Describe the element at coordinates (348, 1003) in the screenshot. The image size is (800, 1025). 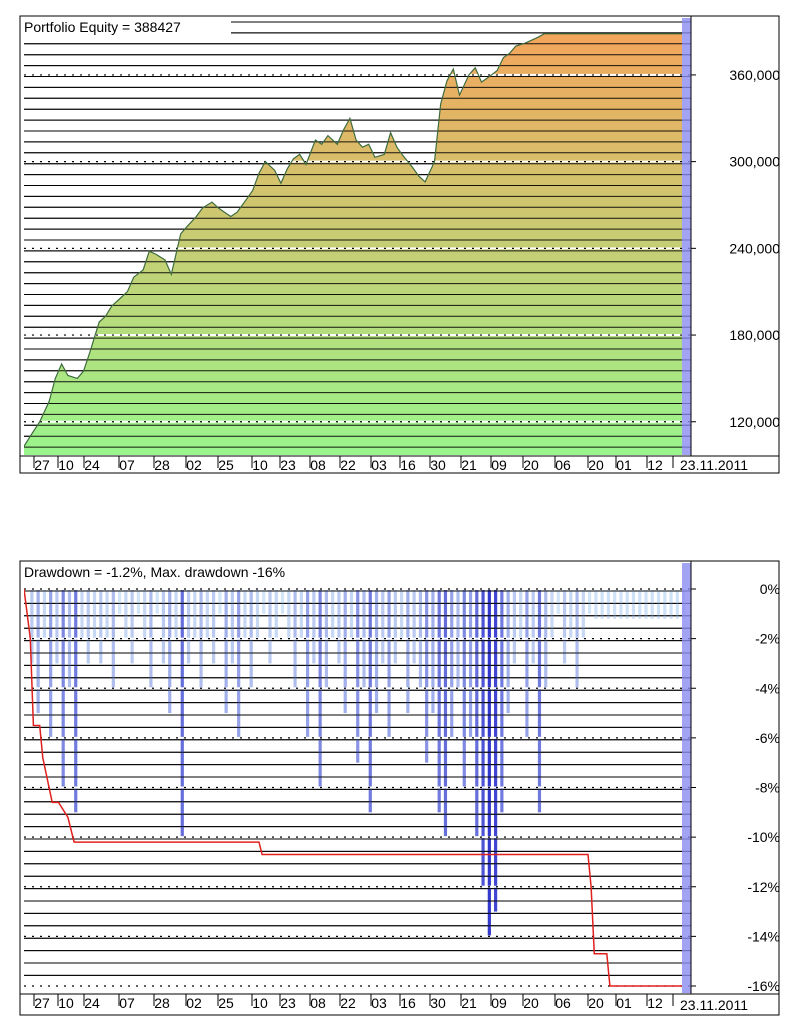
I see `x-tick-label: 22` at that location.